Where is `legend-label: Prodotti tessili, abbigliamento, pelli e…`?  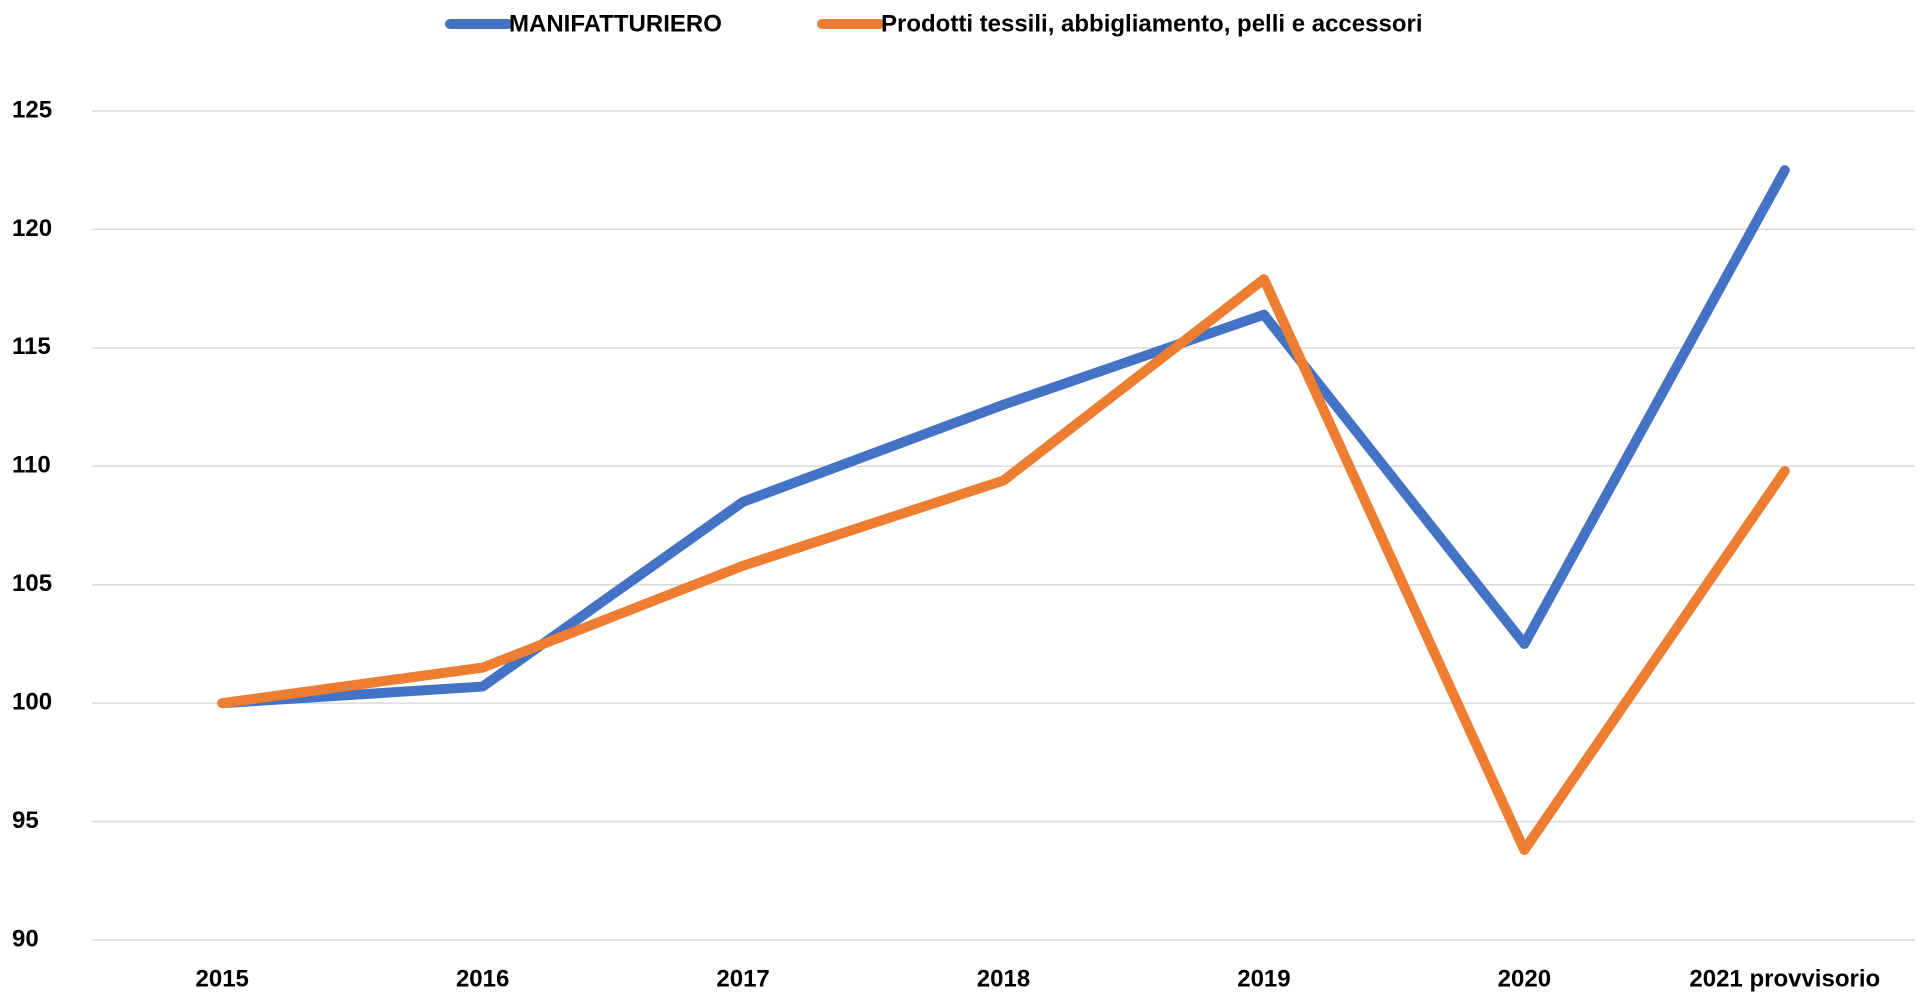 legend-label: Prodotti tessili, abbigliamento, pelli e… is located at coordinates (1152, 23).